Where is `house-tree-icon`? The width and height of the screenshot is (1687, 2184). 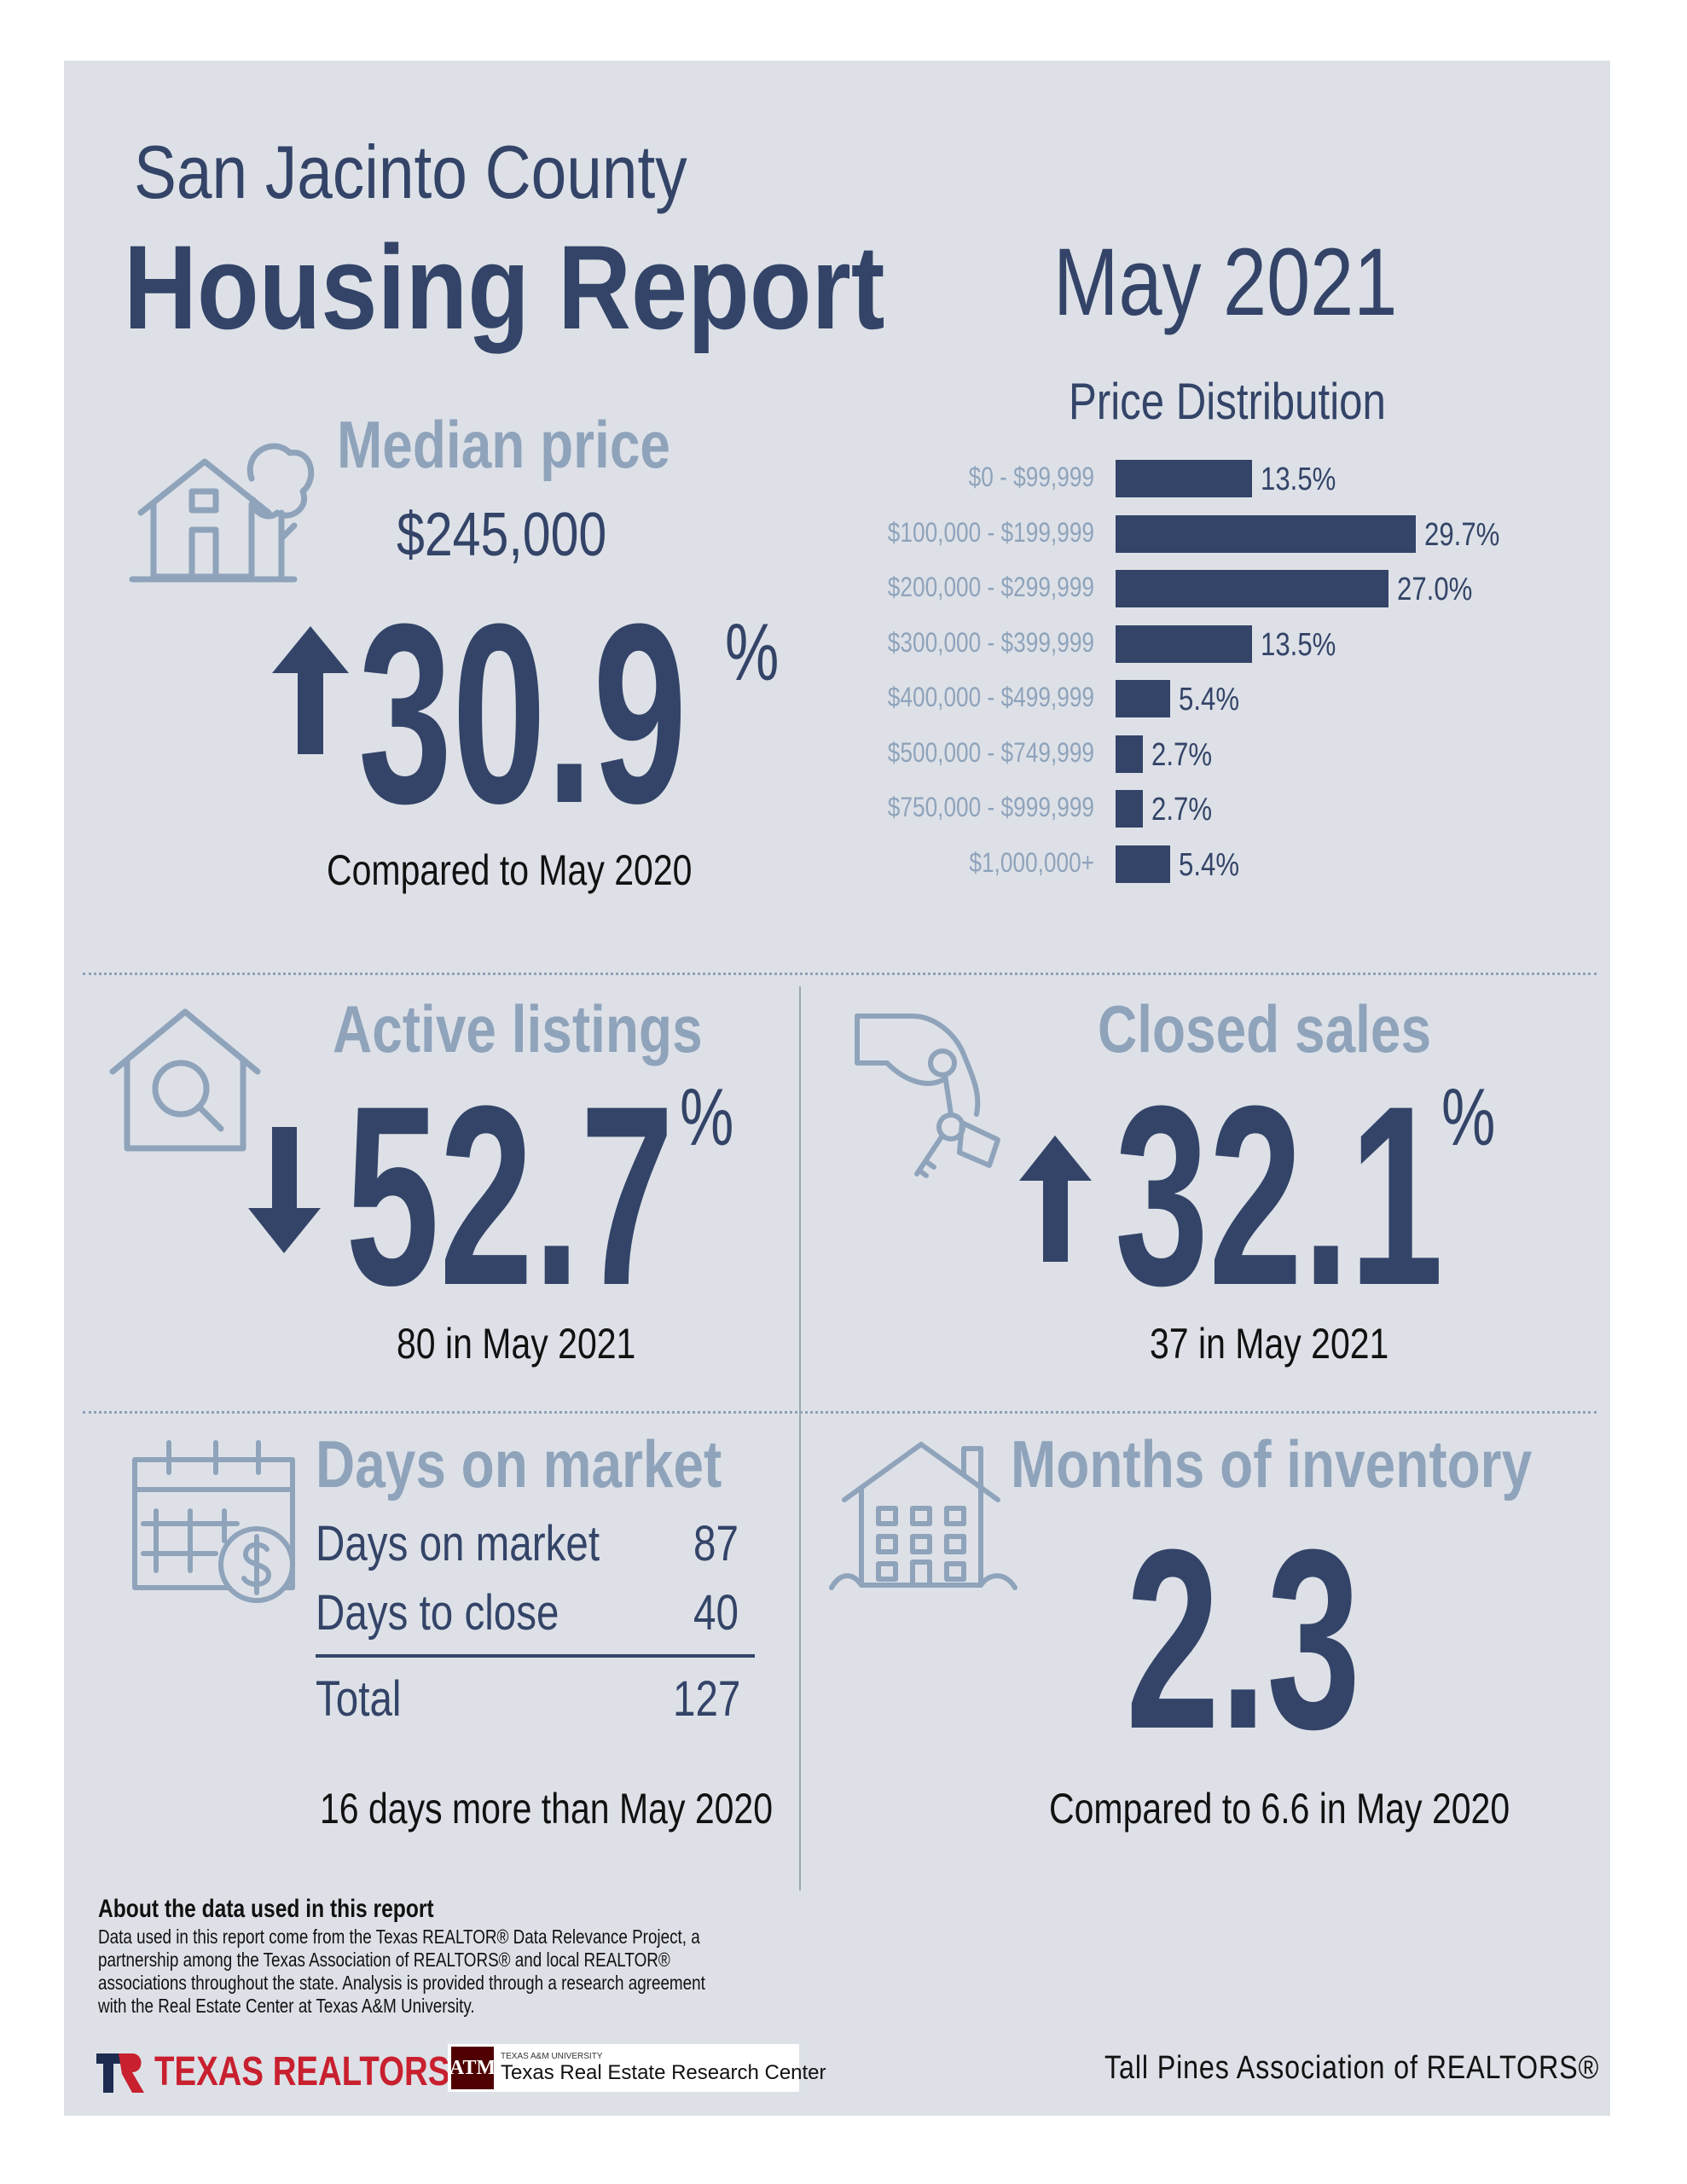 house-tree-icon is located at coordinates (222, 505).